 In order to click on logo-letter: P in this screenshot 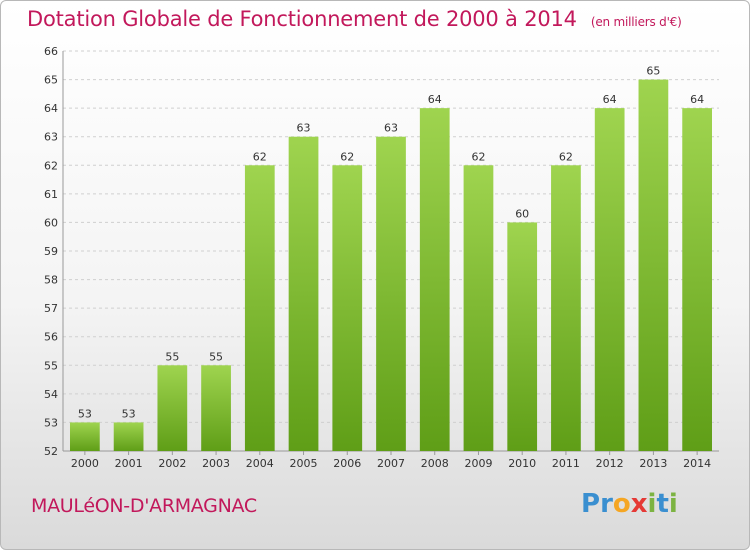, I will do `click(591, 504)`.